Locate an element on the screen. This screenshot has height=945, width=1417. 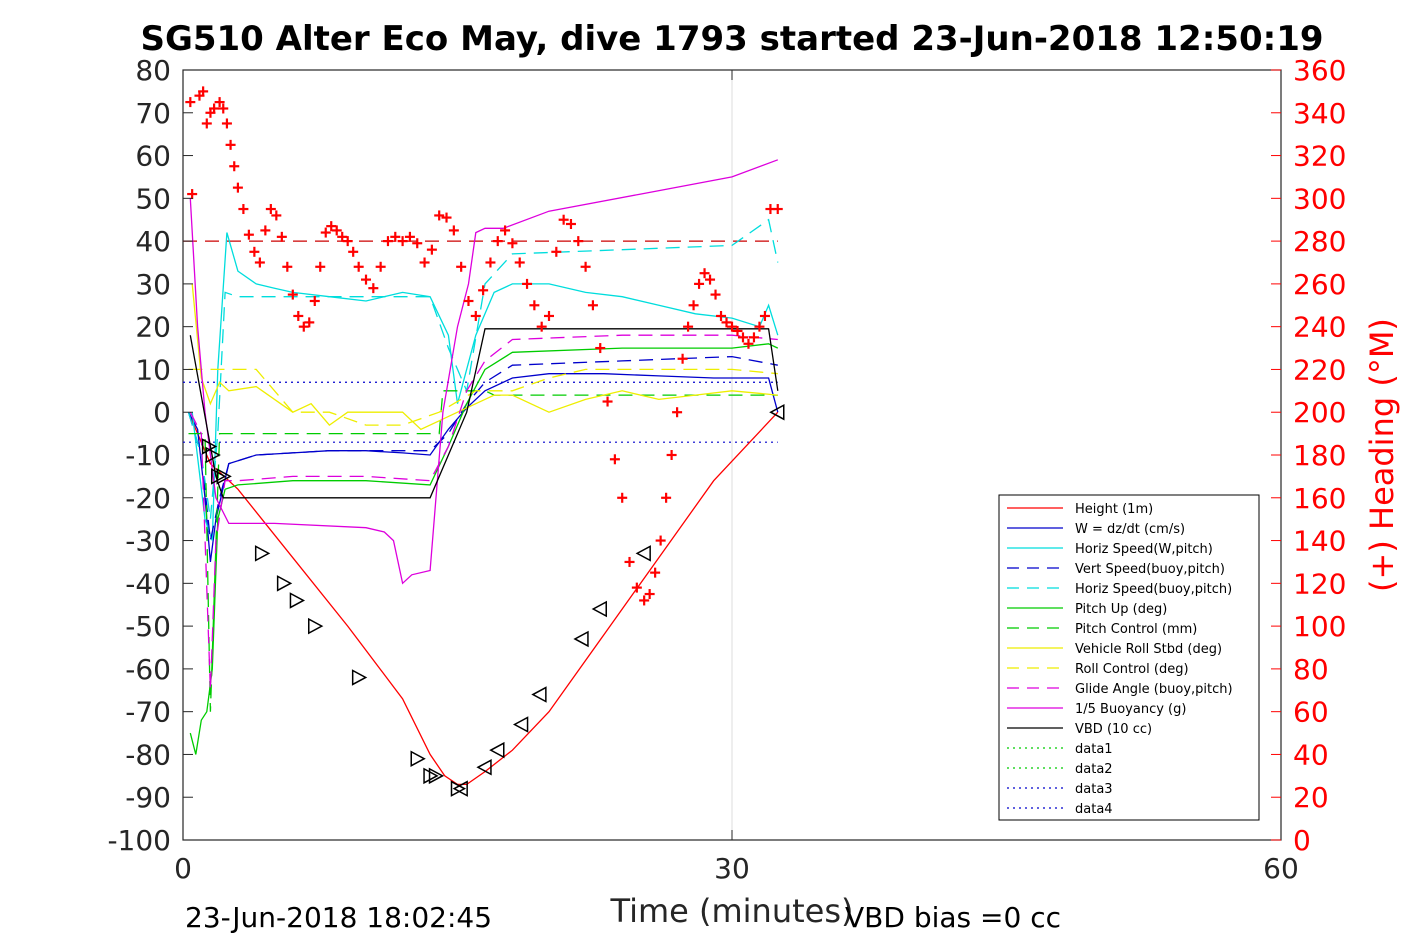
x-axis-label: Time (minutes) is located at coordinates (732, 911).